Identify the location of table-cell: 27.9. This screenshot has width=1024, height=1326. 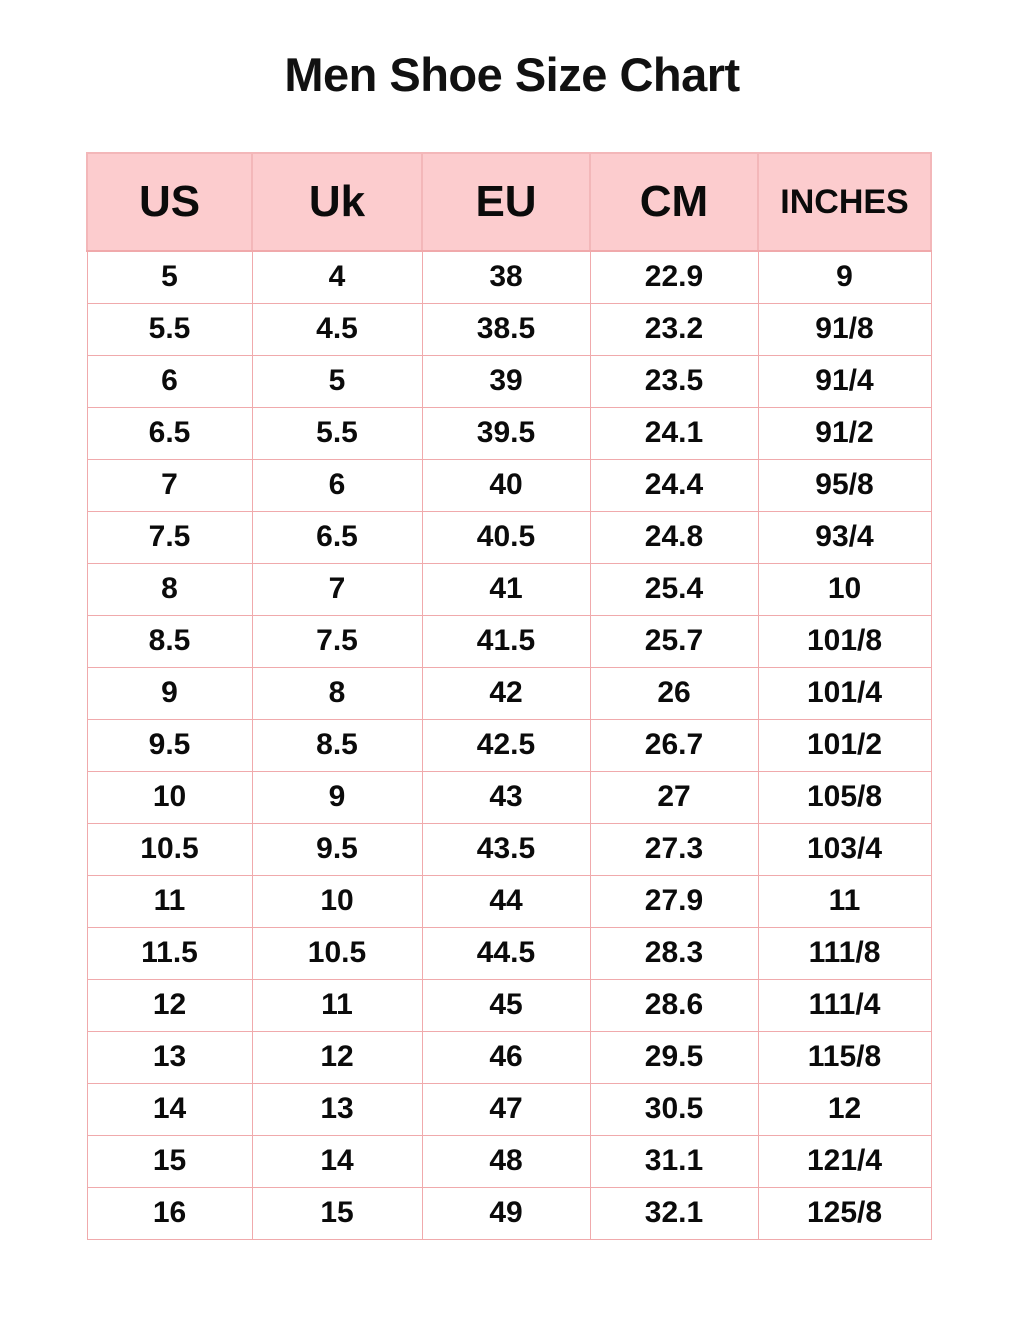
(674, 901).